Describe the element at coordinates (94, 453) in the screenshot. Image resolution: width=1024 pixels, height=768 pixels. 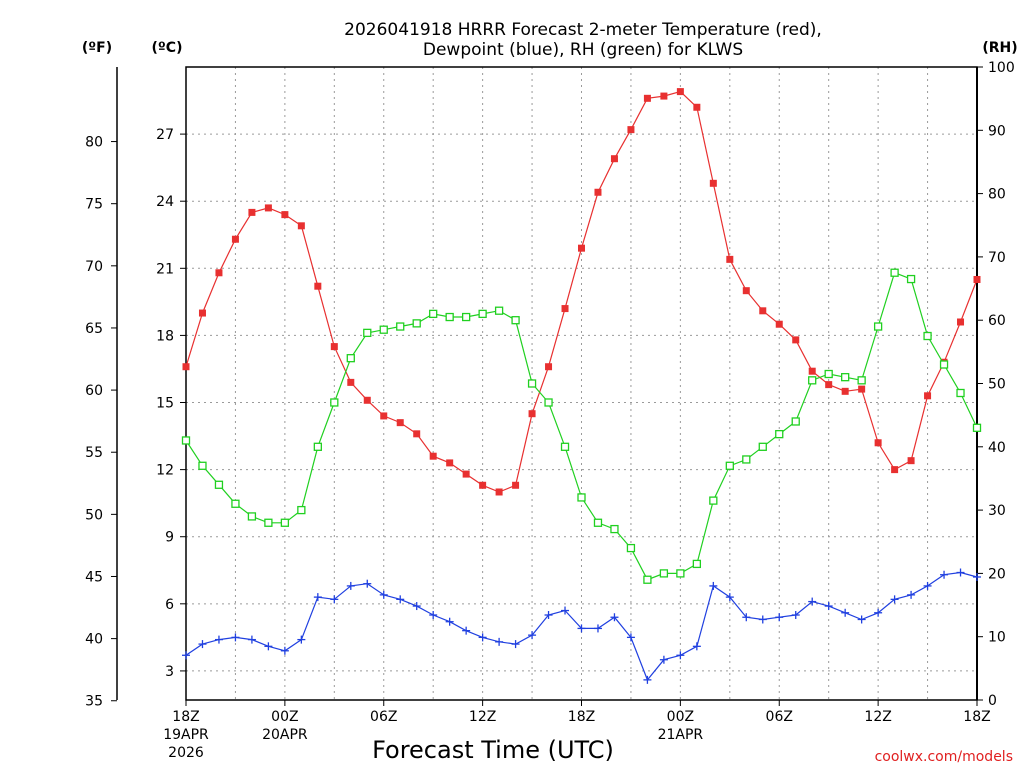
I see `fahrenheit-tick-label: 55` at that location.